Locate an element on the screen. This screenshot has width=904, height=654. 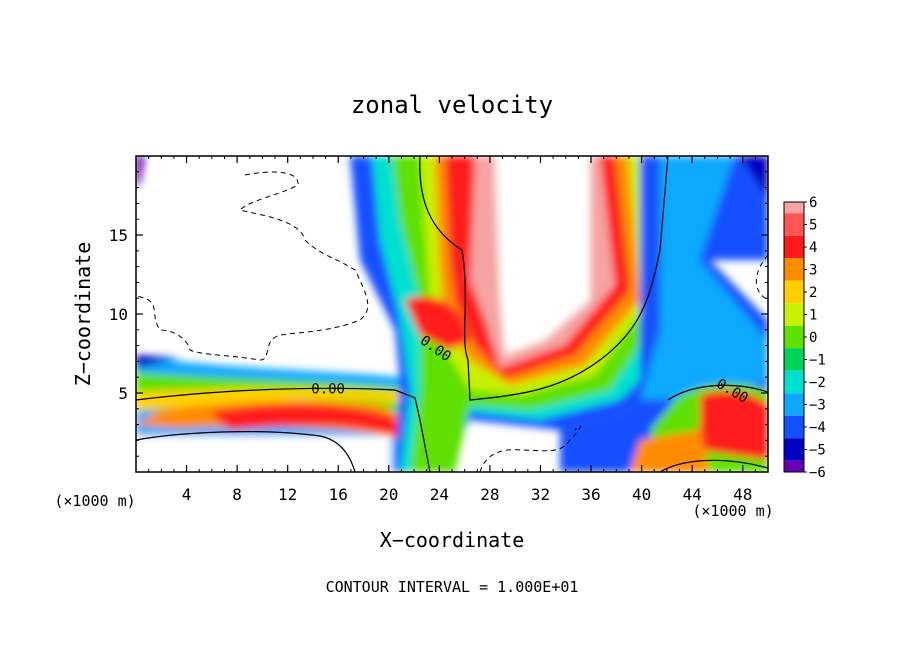
x-tick-label: 36 is located at coordinates (590, 494).